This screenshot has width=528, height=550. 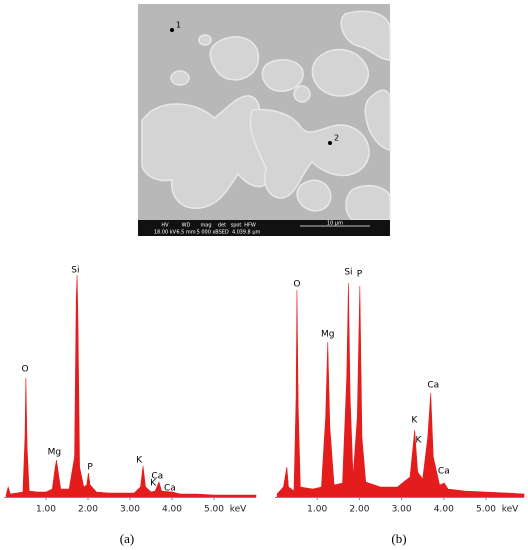 What do you see at coordinates (236, 233) in the screenshot?
I see `info-value: 4.0` at bounding box center [236, 233].